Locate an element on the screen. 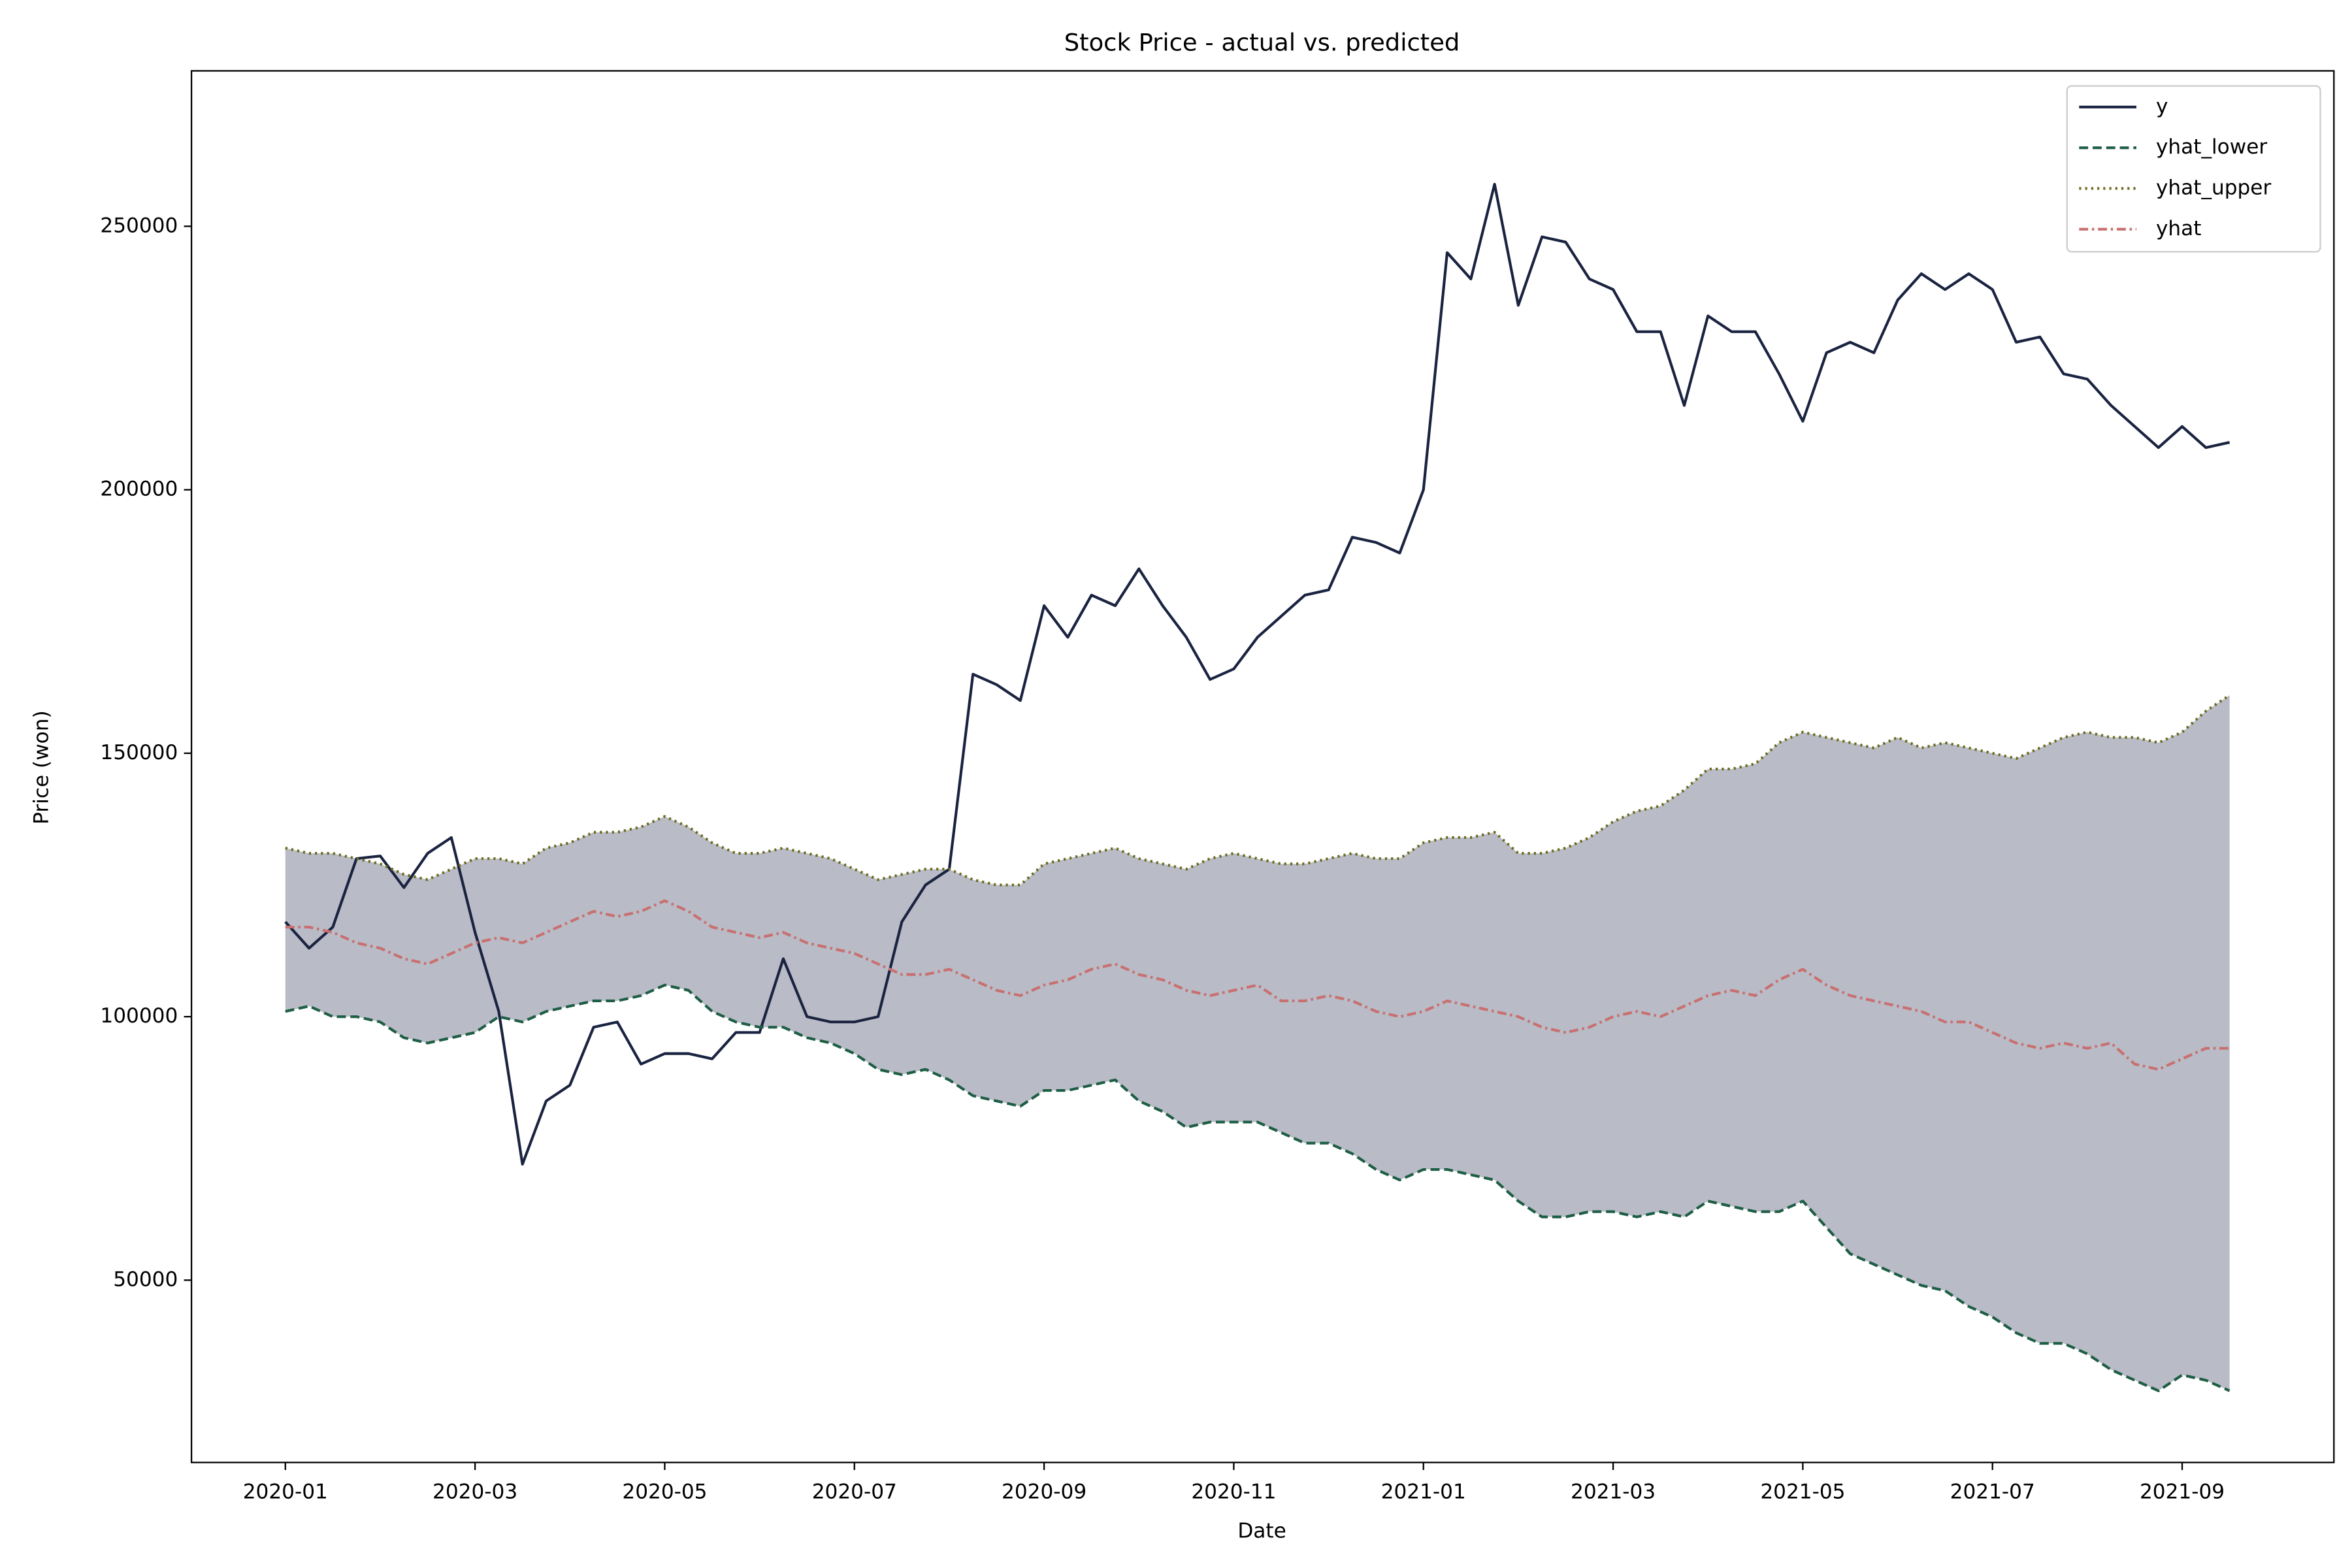  y-tick-label: 250000 is located at coordinates (139, 225).